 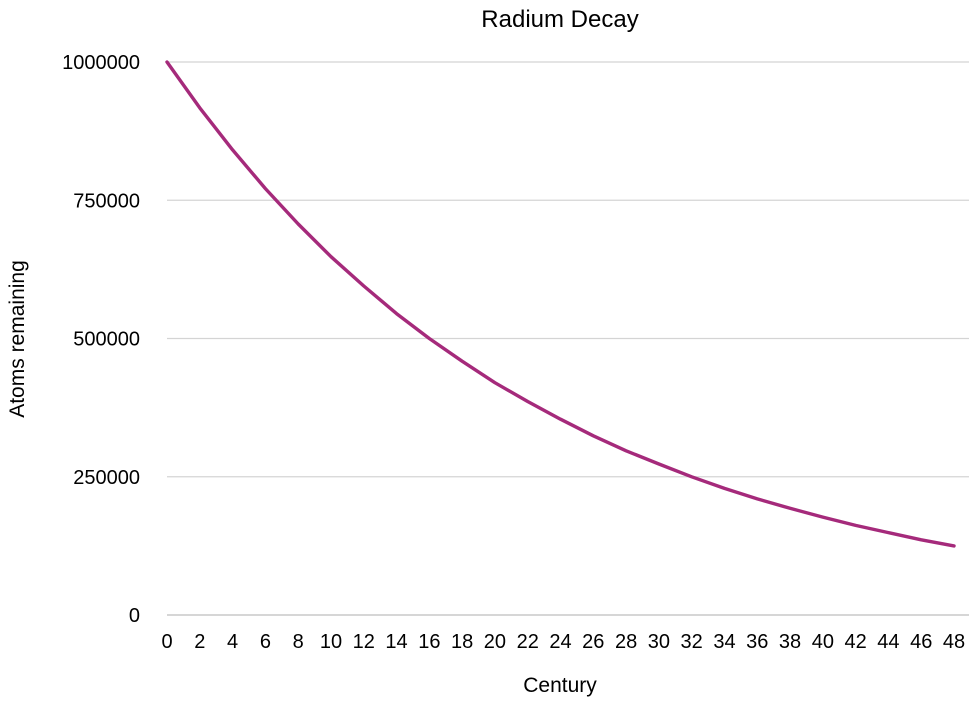 What do you see at coordinates (659, 642) in the screenshot?
I see `x-tick-label: 30` at bounding box center [659, 642].